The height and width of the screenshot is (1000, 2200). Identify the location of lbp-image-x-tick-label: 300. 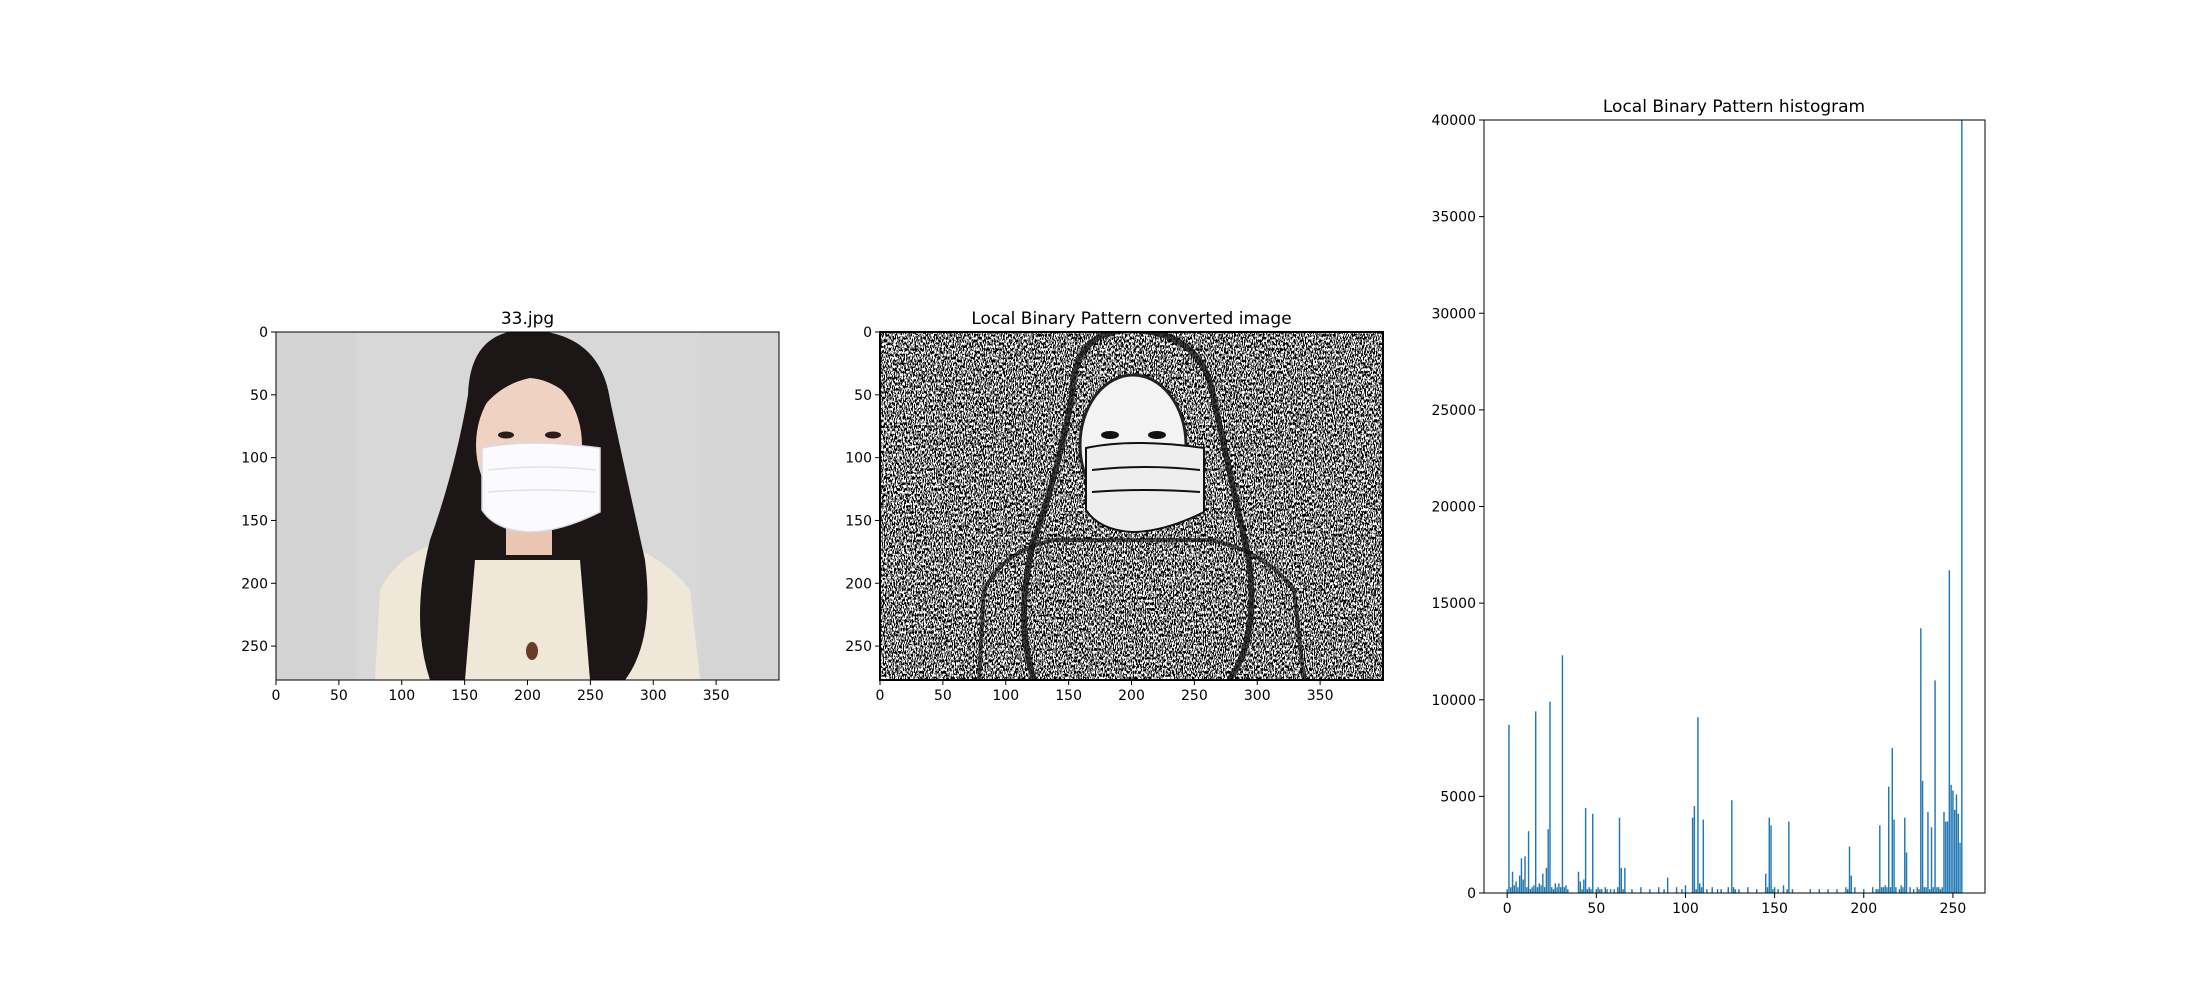
(1257, 696).